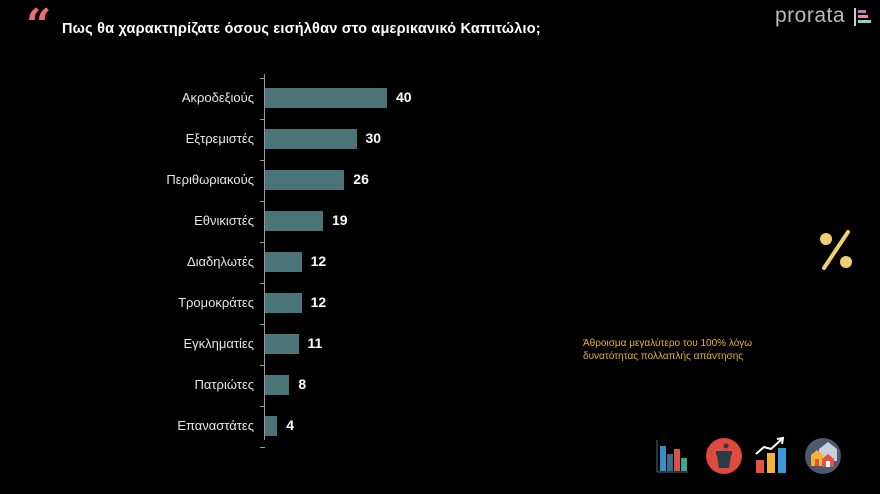 This screenshot has height=494, width=880. Describe the element at coordinates (219, 343) in the screenshot. I see `category-label: Εγκληματίες` at that location.